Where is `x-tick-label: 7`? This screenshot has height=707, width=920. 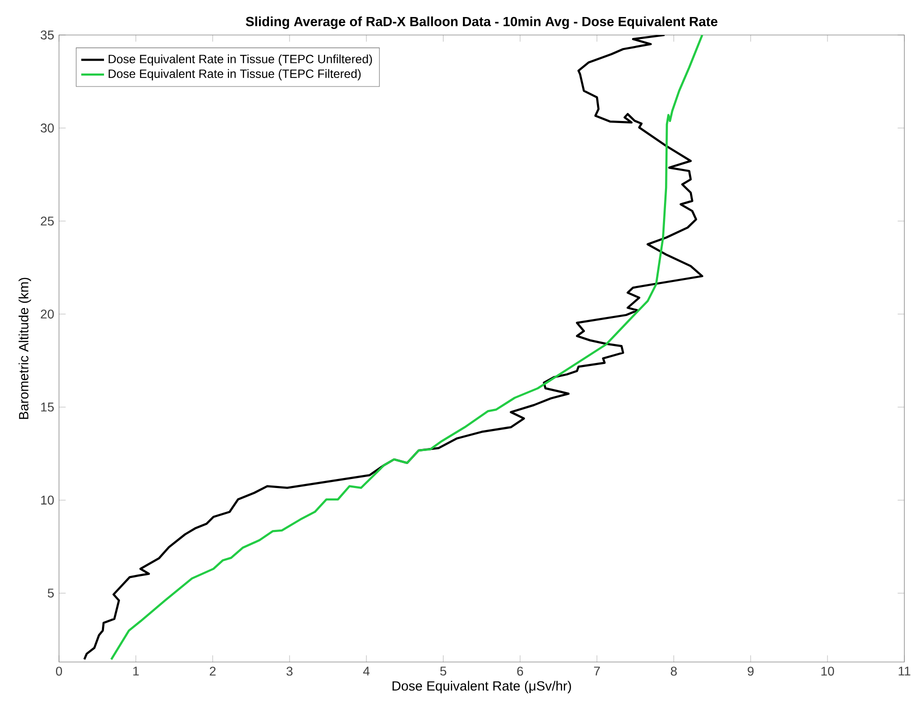 x-tick-label: 7 is located at coordinates (597, 671).